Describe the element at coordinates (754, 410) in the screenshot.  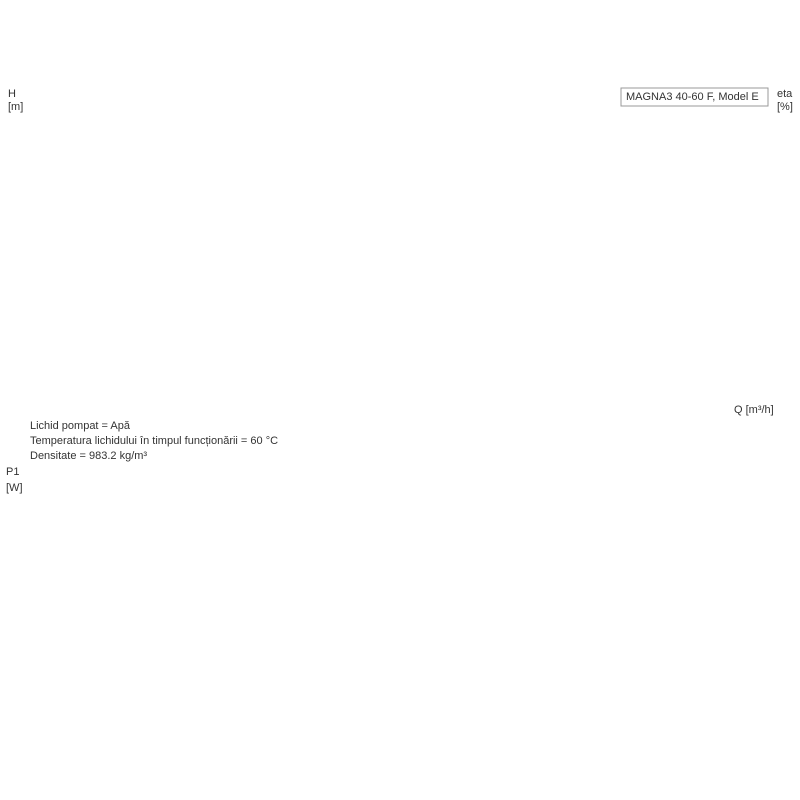
I see `x-axis-label: Q [m³/h]` at that location.